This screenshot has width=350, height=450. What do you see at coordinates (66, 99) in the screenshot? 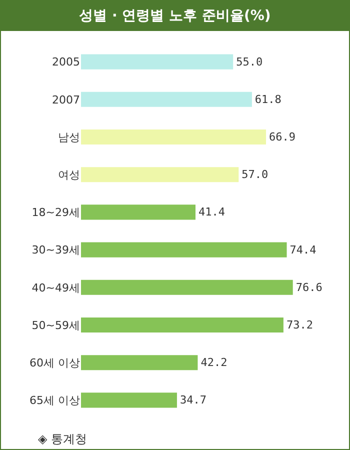
I see `y-tick-label: 2007` at bounding box center [66, 99].